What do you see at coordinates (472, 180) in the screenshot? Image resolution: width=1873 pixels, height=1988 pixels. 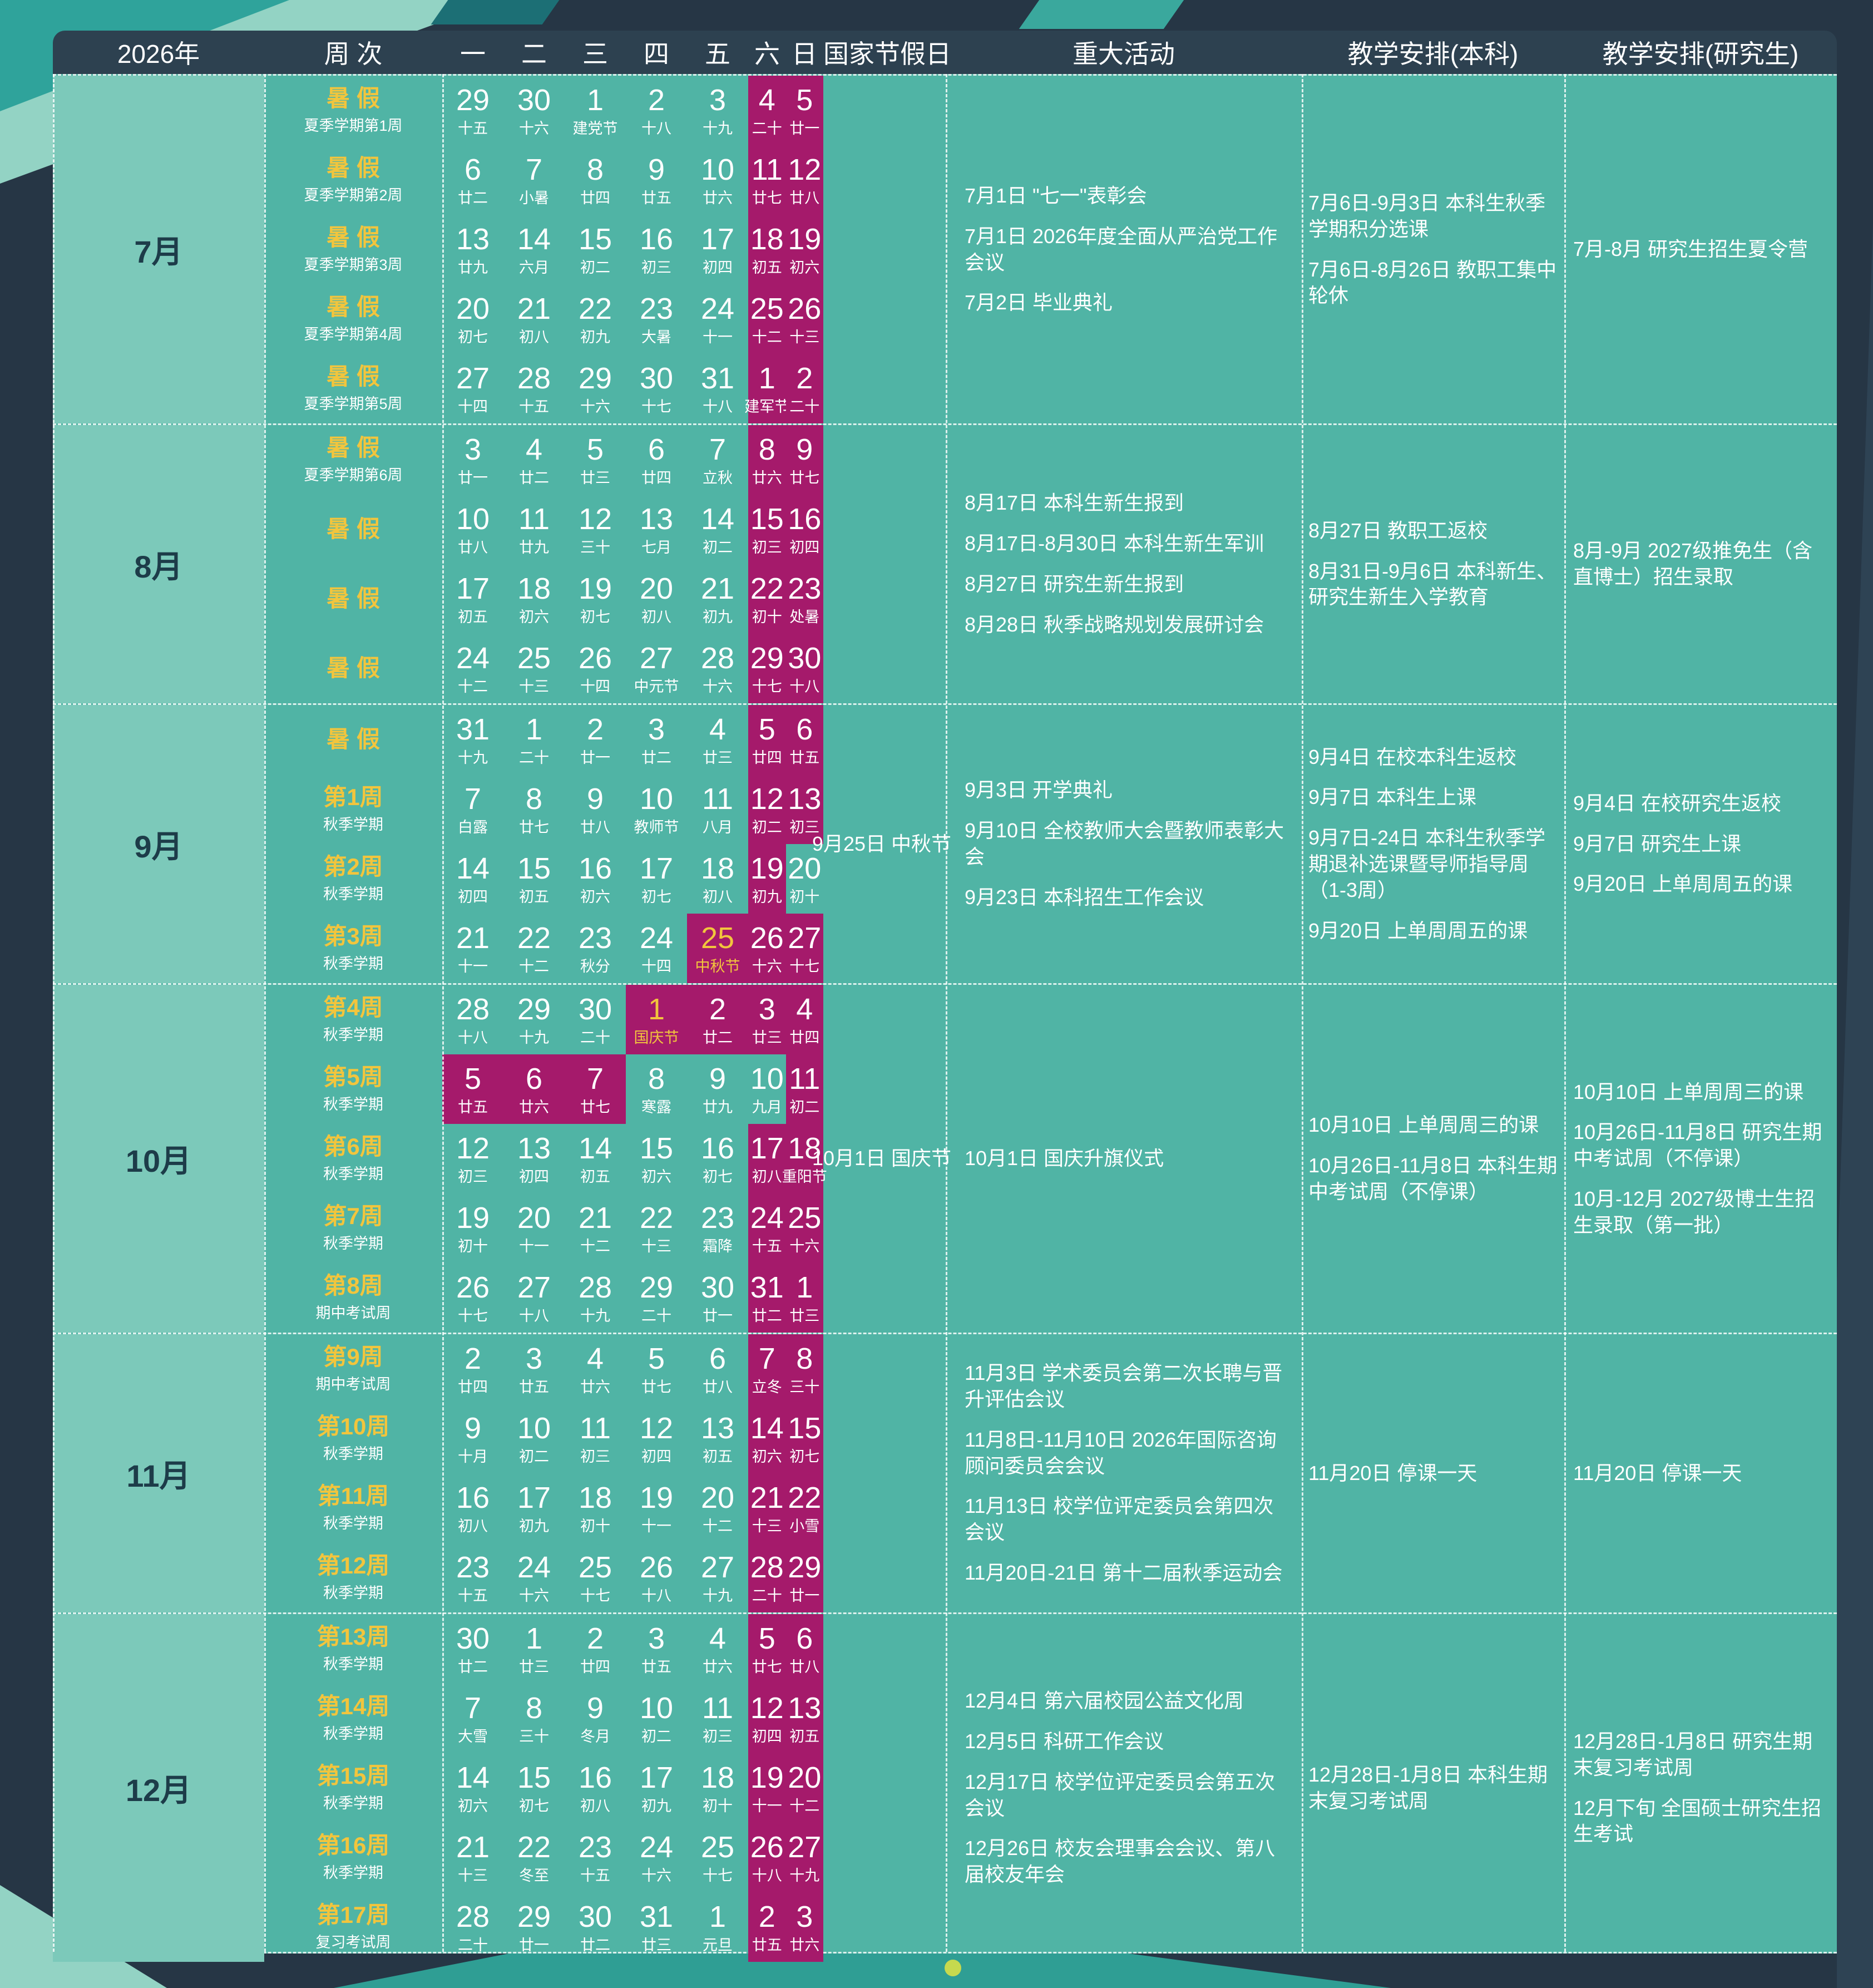 I see `day-cell: 6 廿二` at bounding box center [472, 180].